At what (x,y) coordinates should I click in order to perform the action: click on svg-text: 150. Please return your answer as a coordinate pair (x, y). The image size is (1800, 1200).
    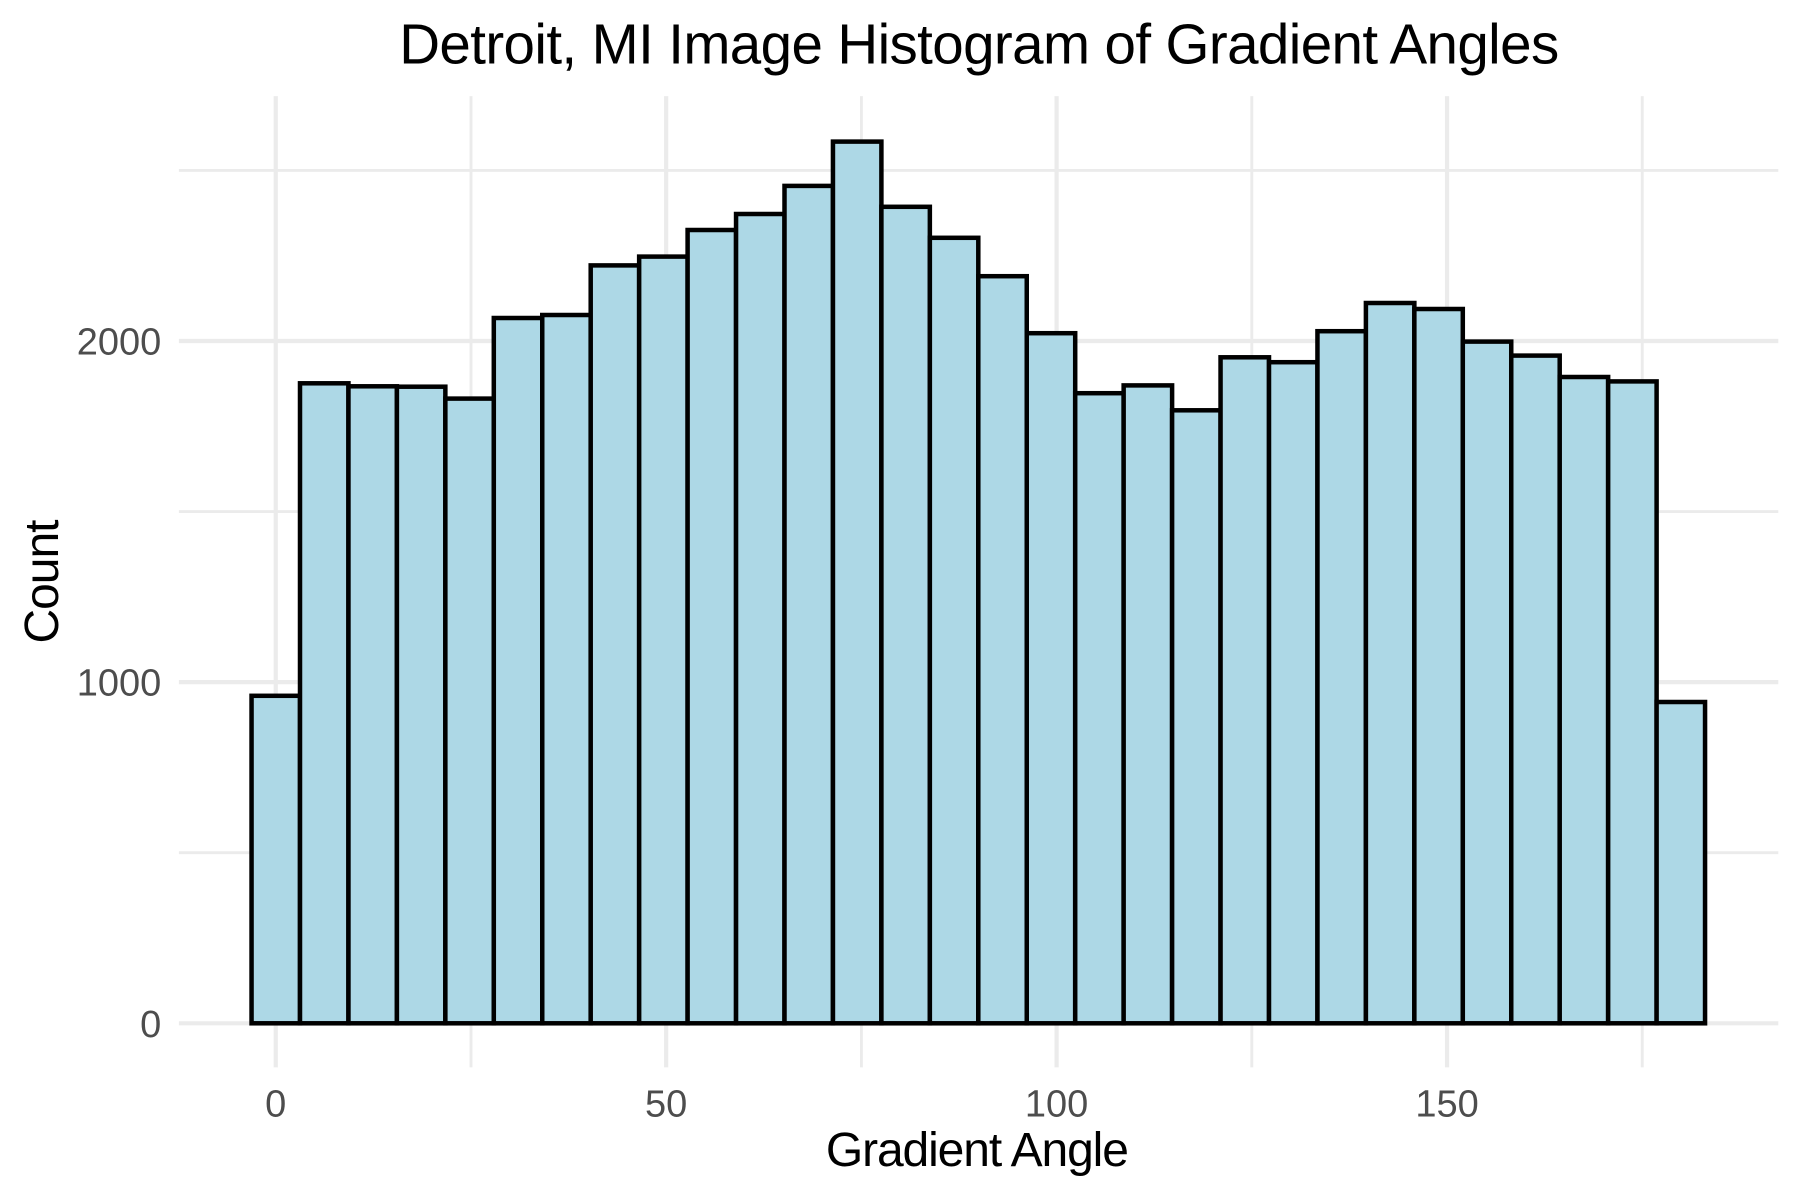
    Looking at the image, I should click on (1446, 1104).